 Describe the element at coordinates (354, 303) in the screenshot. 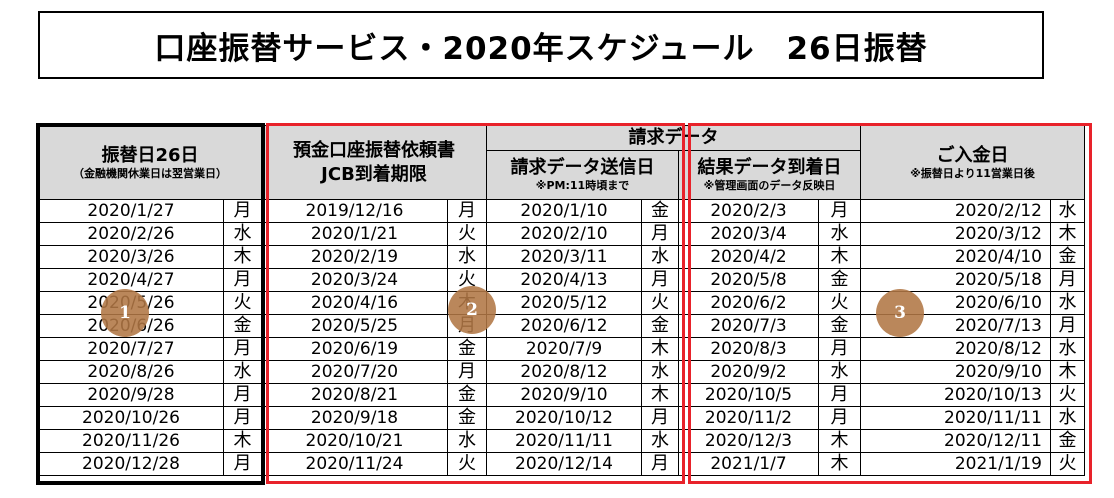

I see `form-deadline-date-cell: 2020/4/16` at that location.